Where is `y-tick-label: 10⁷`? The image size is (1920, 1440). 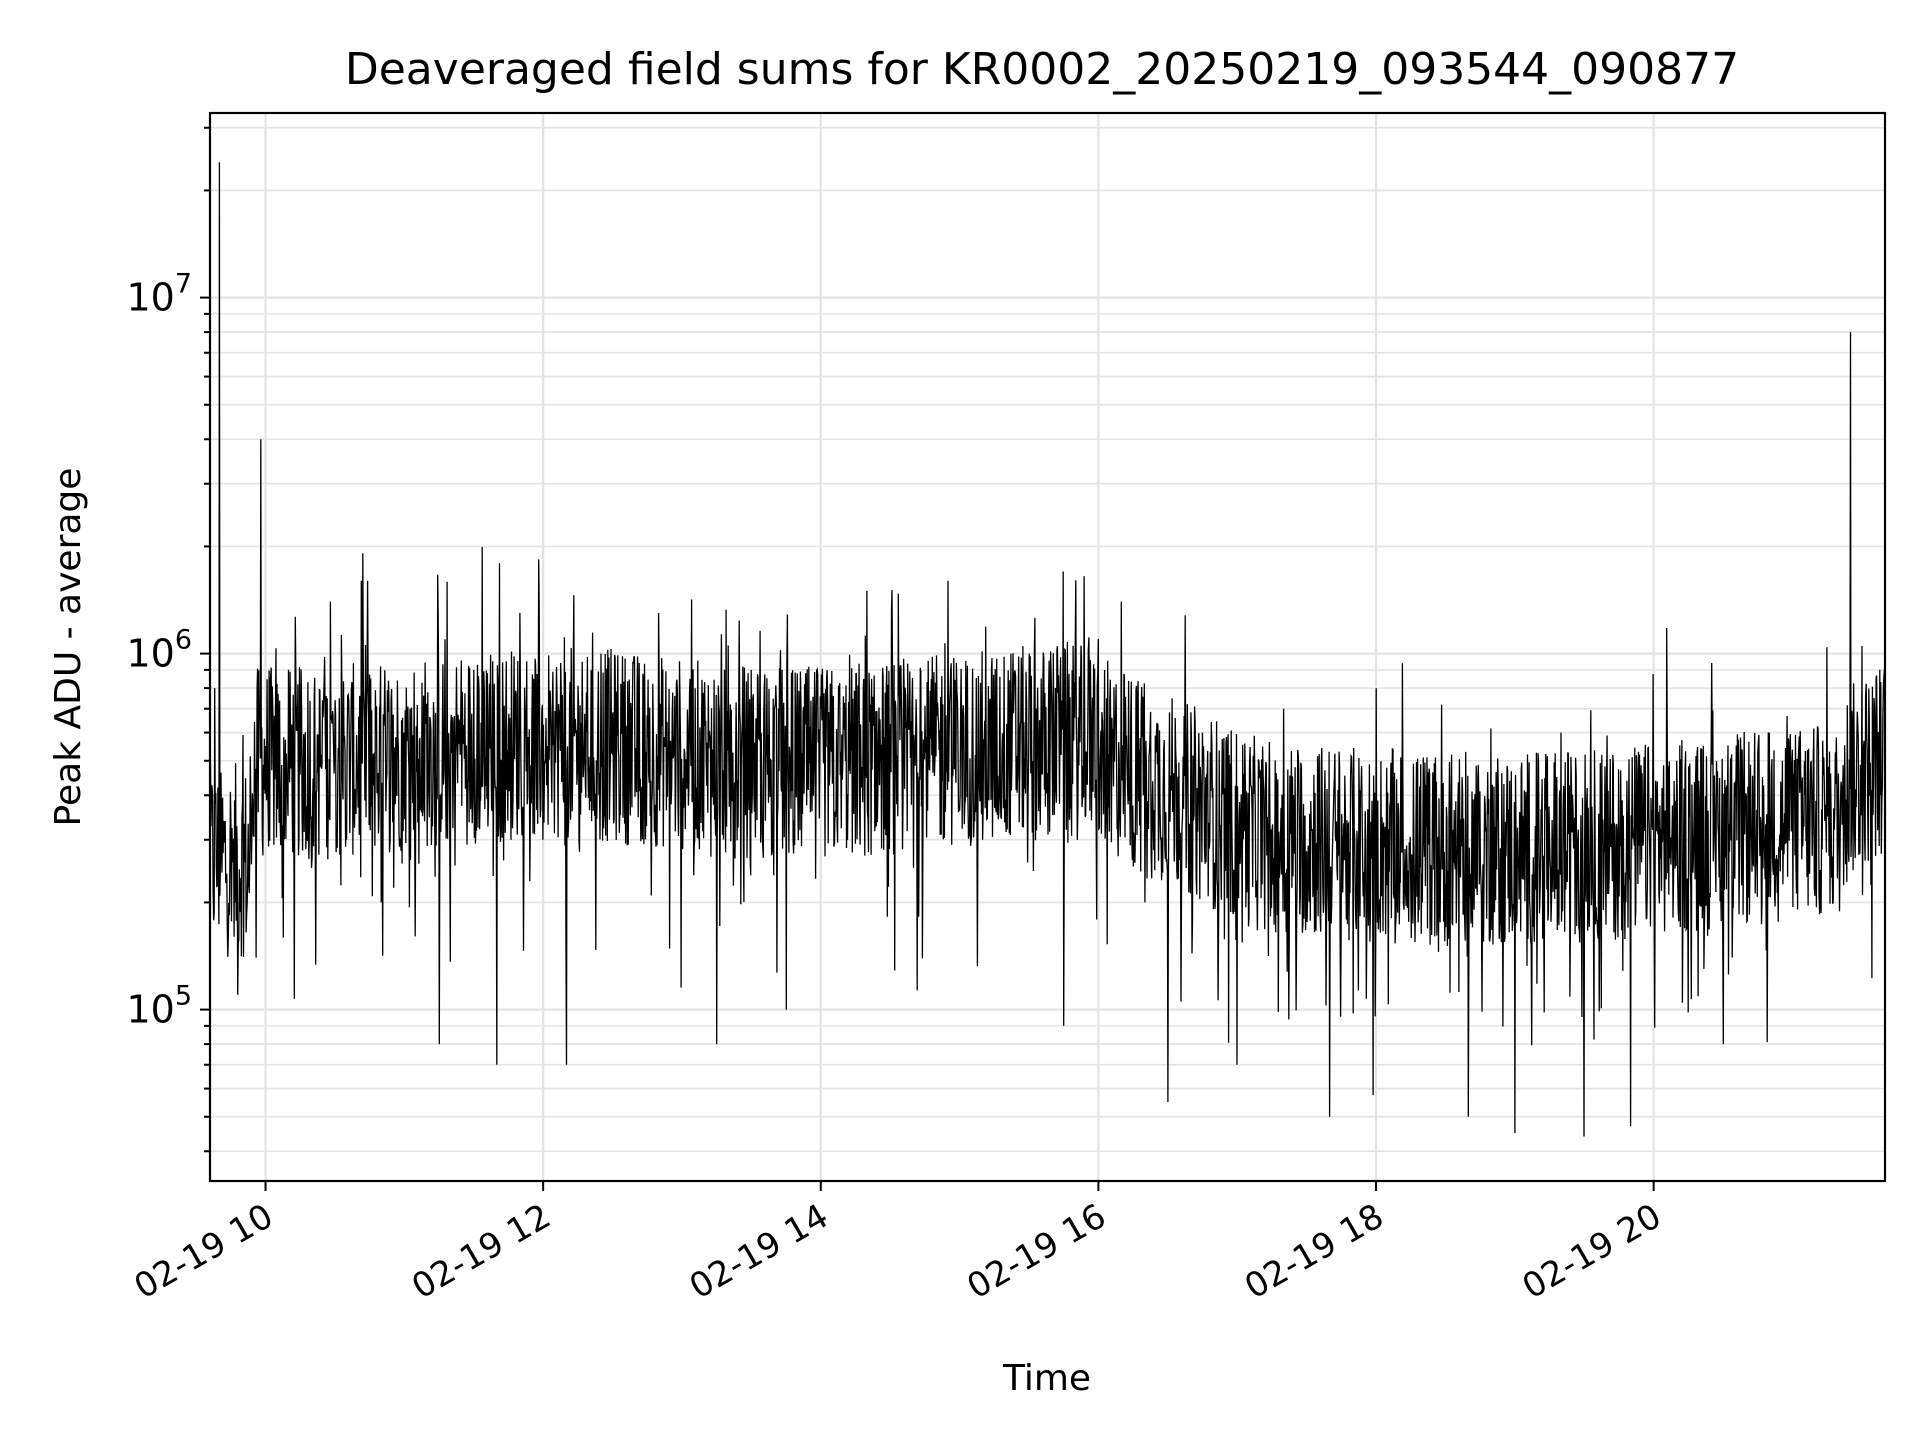
y-tick-label: 10⁷ is located at coordinates (159, 294).